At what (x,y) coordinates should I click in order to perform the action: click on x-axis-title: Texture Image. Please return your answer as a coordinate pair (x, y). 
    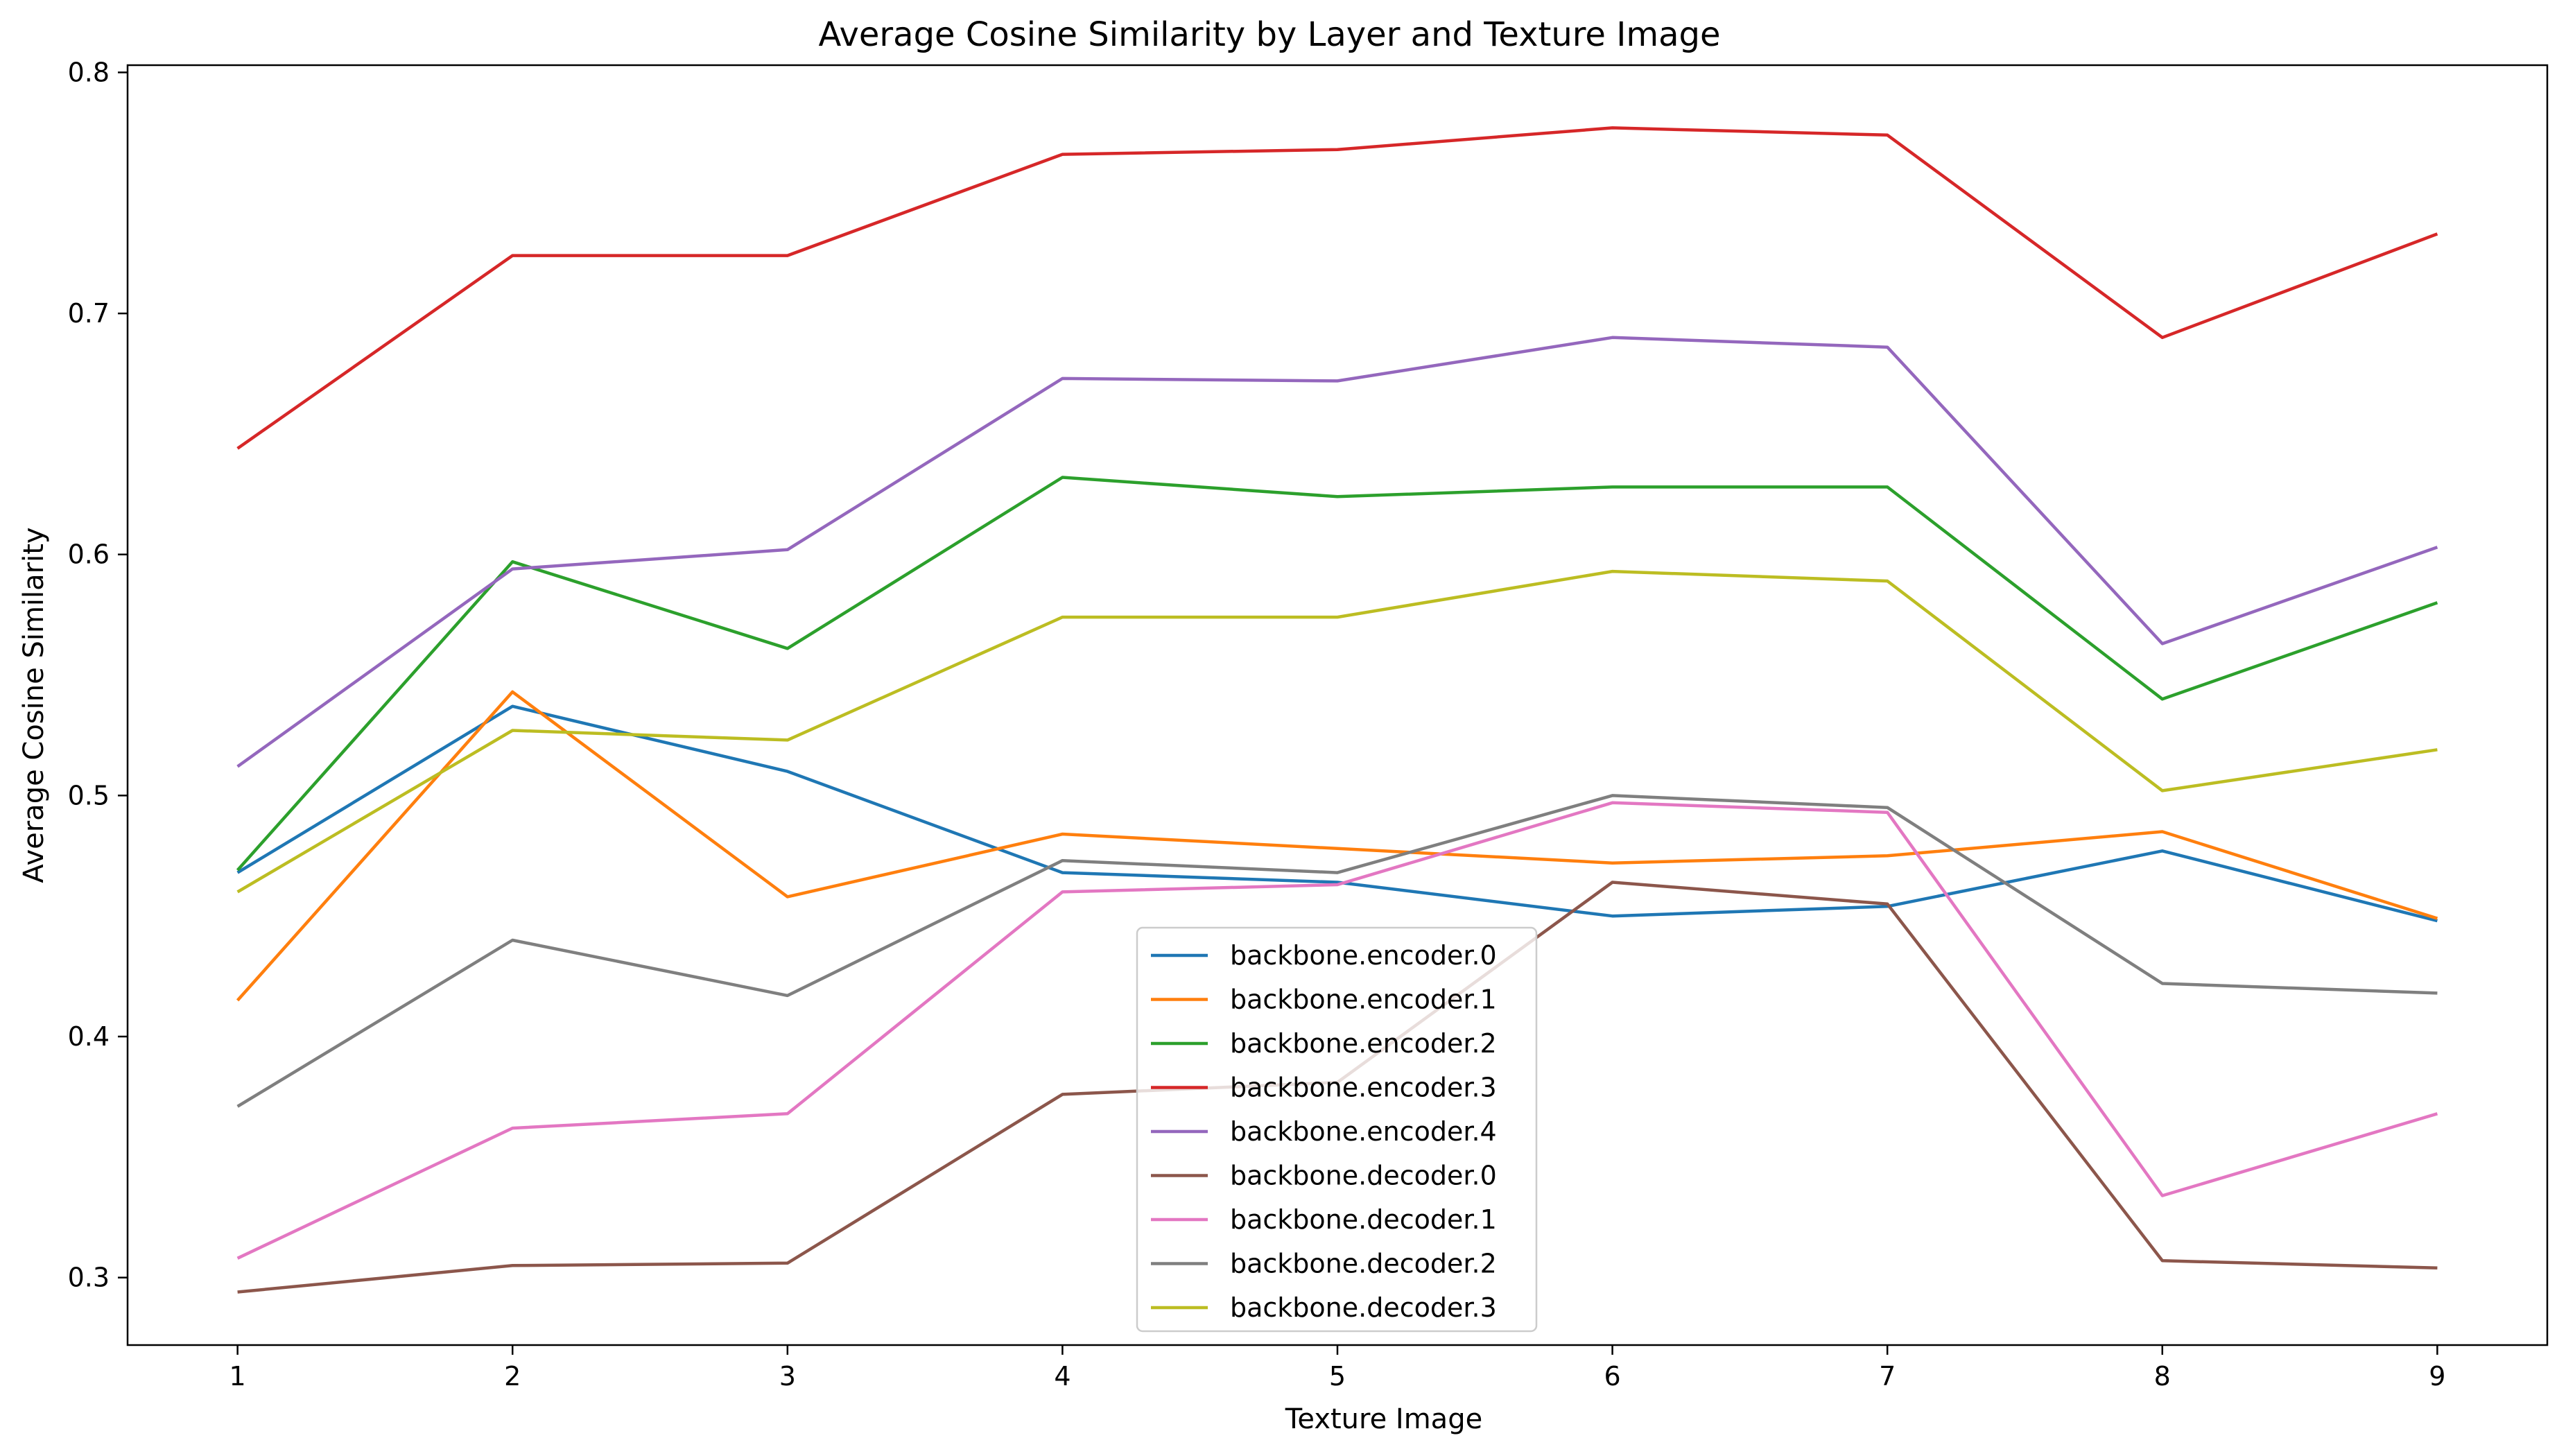
    Looking at the image, I should click on (1384, 1419).